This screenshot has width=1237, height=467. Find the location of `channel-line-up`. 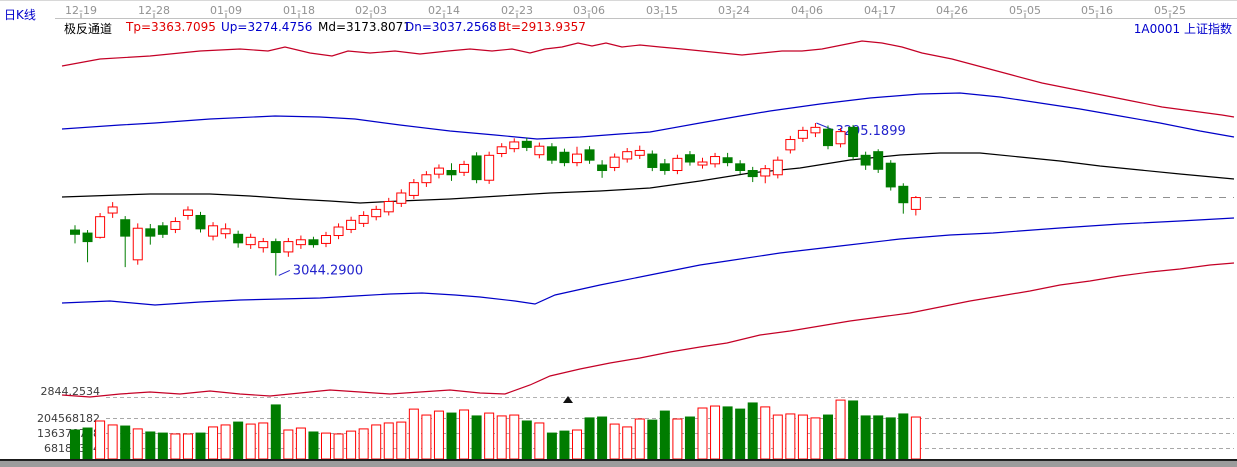

channel-line-up is located at coordinates (648, 116).